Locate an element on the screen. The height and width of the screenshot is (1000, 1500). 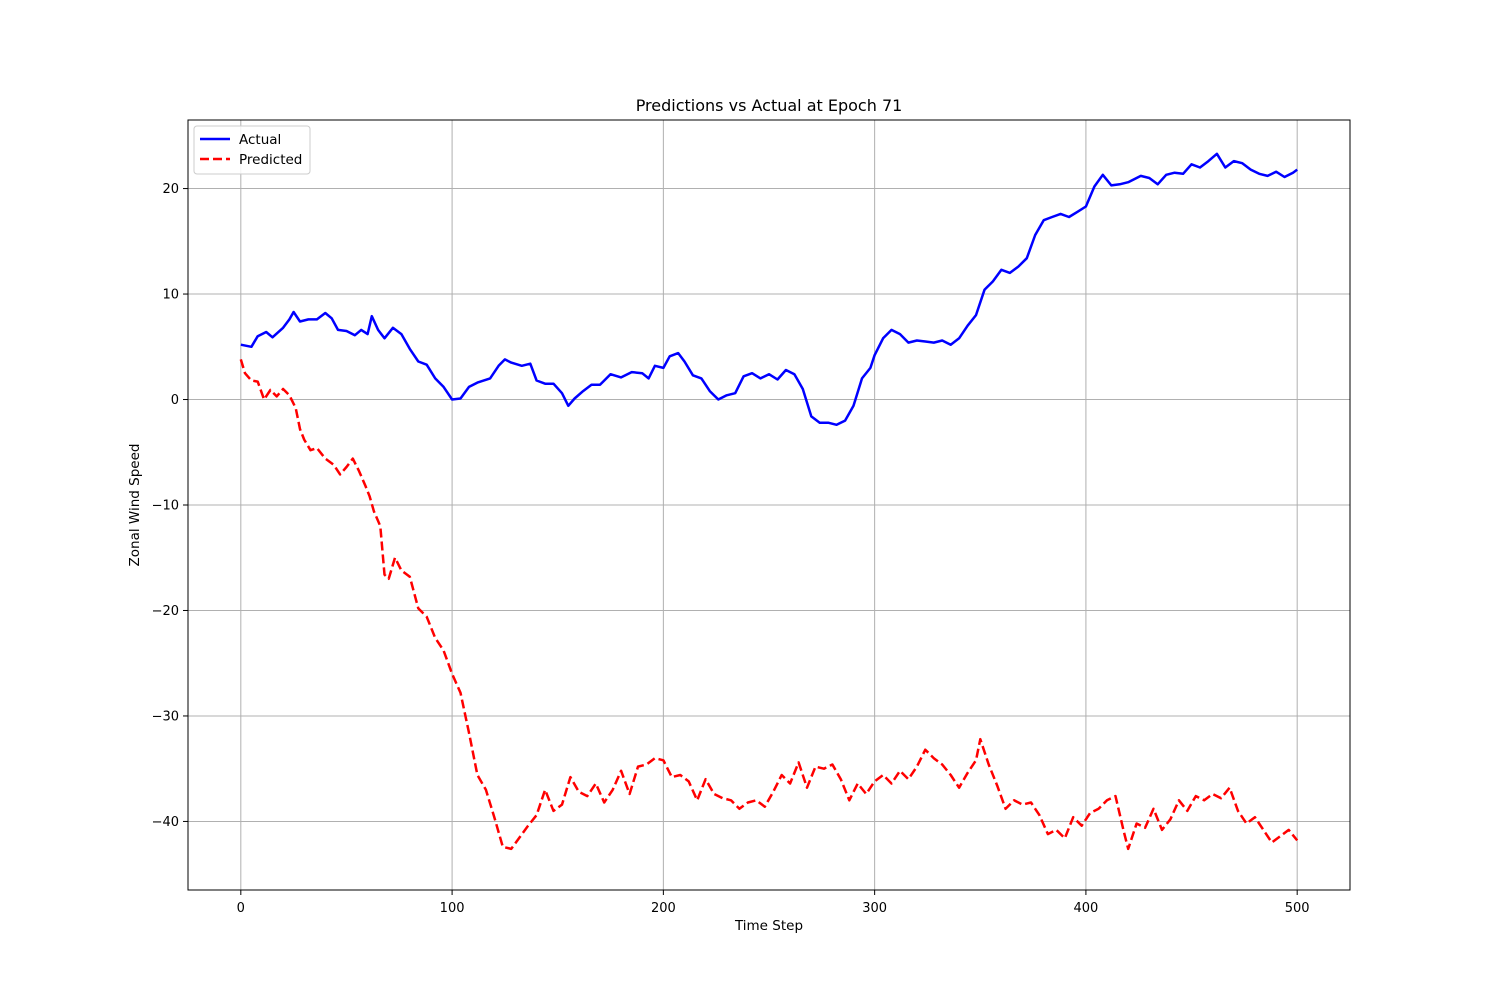
y-tick-label: −20 is located at coordinates (165, 611).